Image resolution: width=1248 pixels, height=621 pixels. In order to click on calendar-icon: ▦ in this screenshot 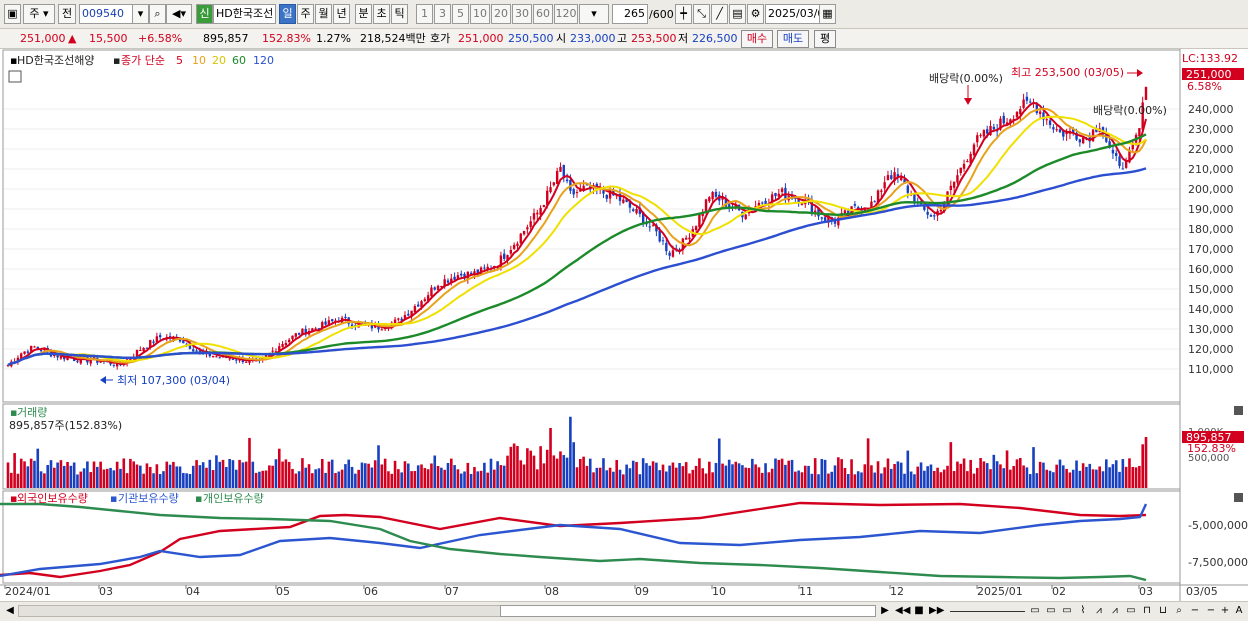, I will do `click(827, 14)`.